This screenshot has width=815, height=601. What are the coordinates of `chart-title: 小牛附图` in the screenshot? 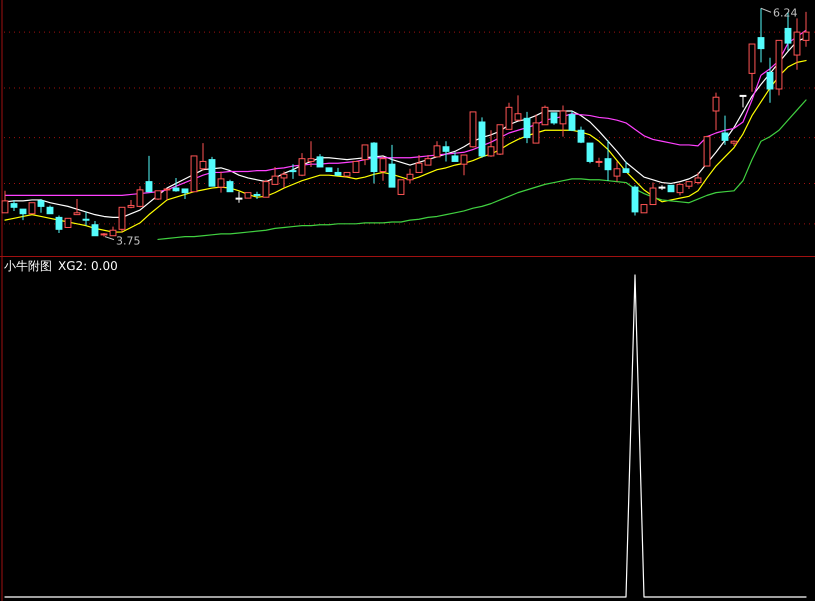 It's located at (28, 266).